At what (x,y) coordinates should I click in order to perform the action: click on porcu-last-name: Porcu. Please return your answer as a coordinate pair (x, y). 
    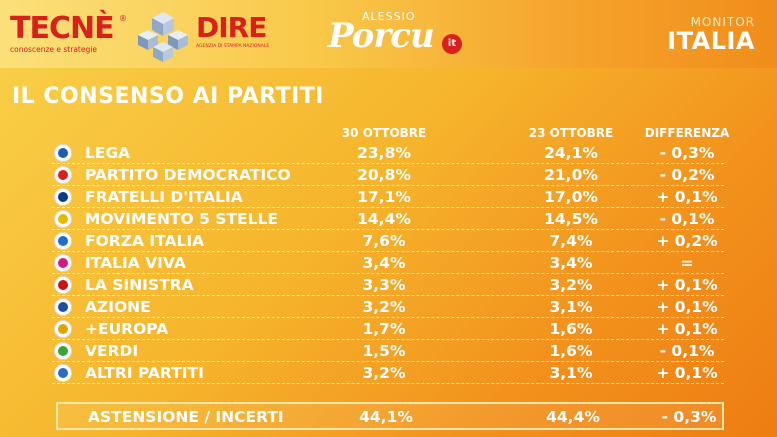
    Looking at the image, I should click on (381, 36).